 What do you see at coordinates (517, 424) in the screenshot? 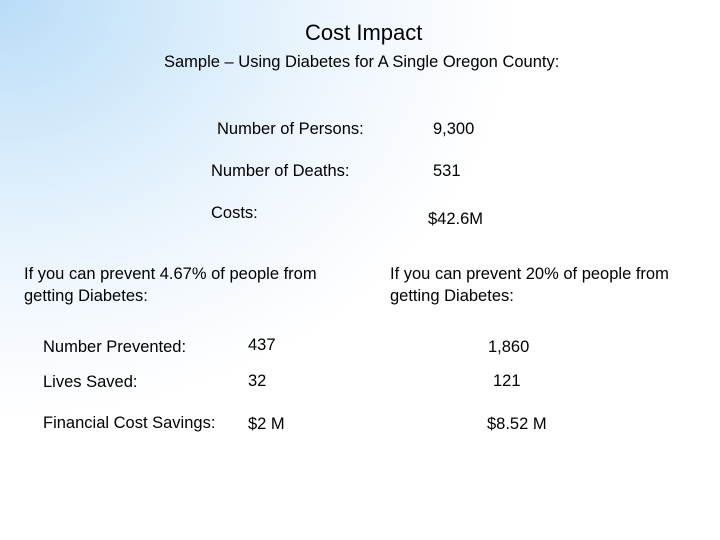
I see `savings-value-b: $8.52 M` at bounding box center [517, 424].